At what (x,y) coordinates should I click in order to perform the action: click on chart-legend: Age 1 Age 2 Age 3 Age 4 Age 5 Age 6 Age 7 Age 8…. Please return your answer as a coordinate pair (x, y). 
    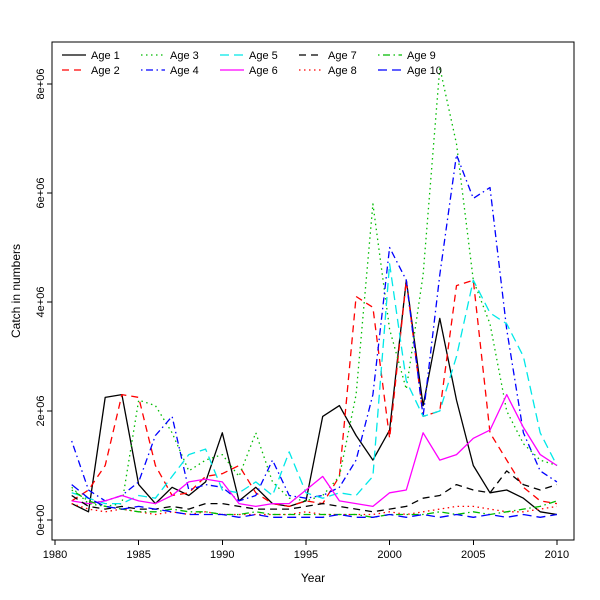
    Looking at the image, I should click on (252, 63).